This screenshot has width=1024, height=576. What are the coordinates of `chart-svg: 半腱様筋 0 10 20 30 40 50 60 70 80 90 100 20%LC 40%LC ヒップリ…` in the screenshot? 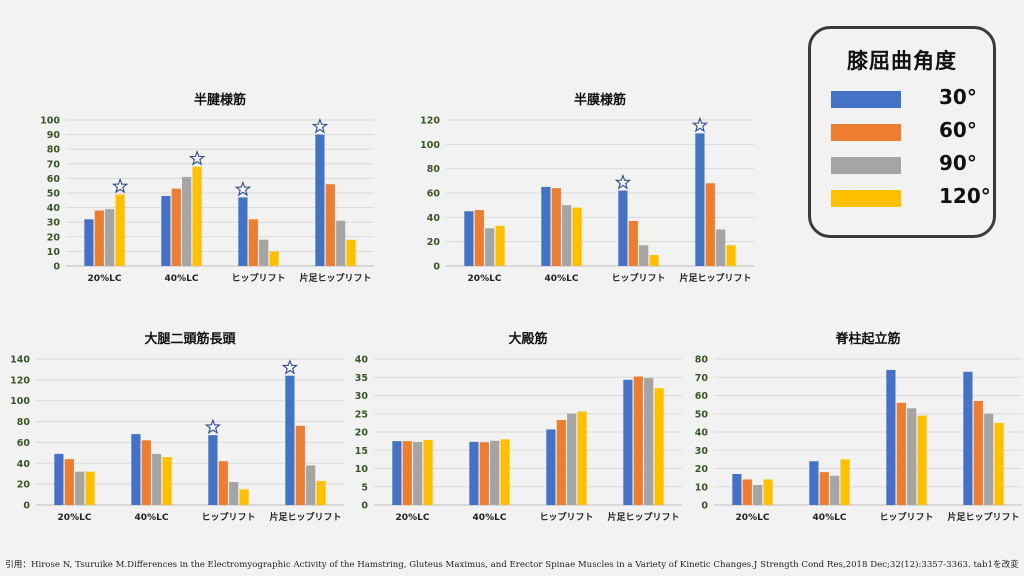 It's located at (207, 188).